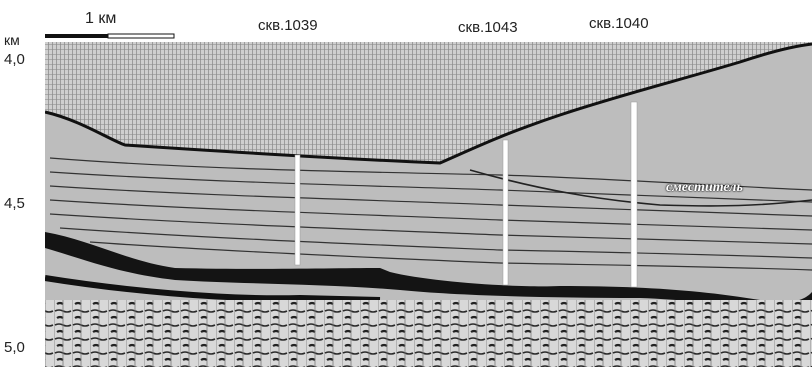  What do you see at coordinates (634, 194) in the screenshot?
I see `well-1040-trace` at bounding box center [634, 194].